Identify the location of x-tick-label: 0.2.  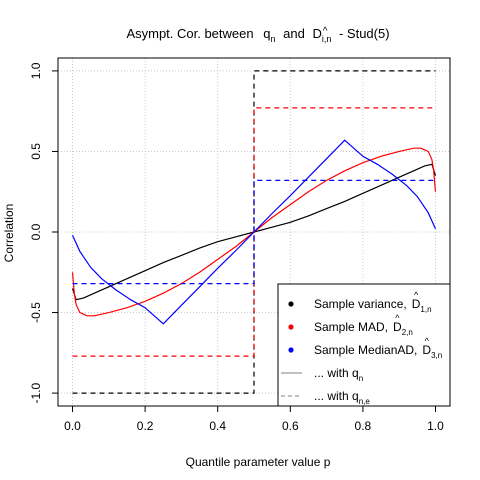
(145, 426).